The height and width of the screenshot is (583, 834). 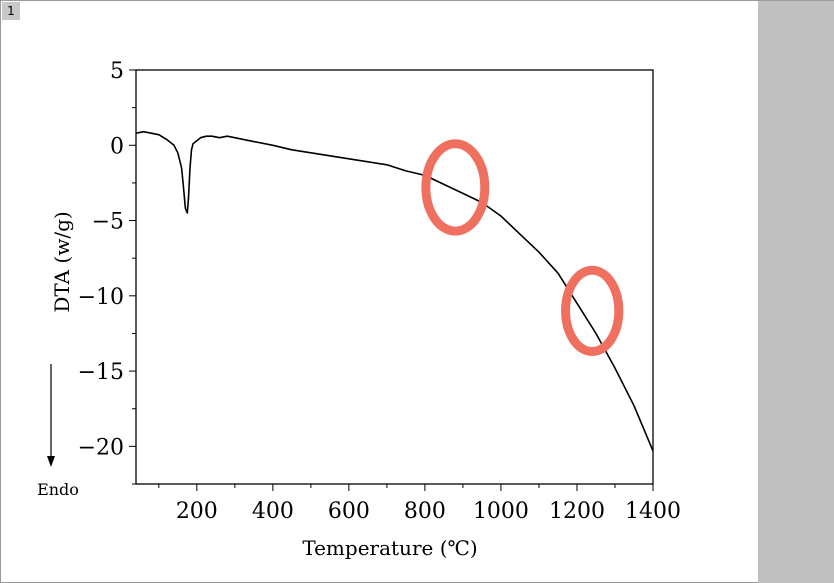 I want to click on x-tick-label: 1400, so click(x=653, y=511).